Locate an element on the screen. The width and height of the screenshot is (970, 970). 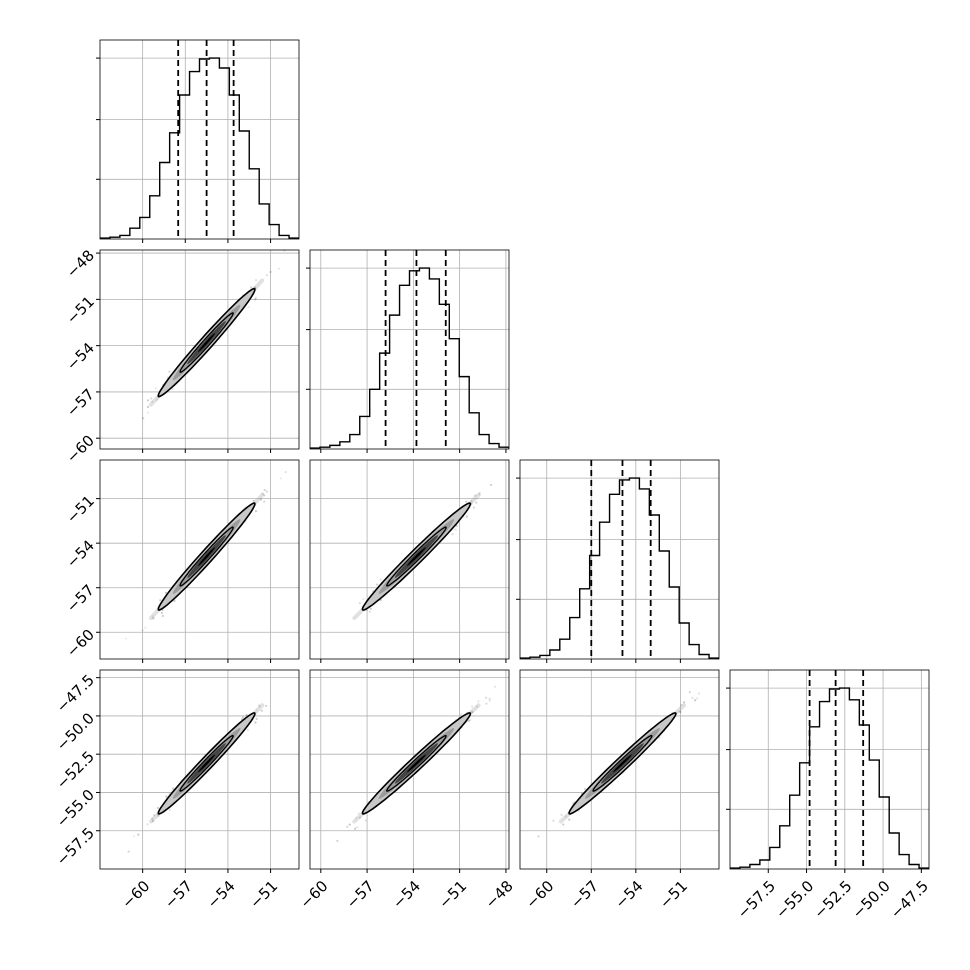
y-tick-label: −48 is located at coordinates (80, 263).